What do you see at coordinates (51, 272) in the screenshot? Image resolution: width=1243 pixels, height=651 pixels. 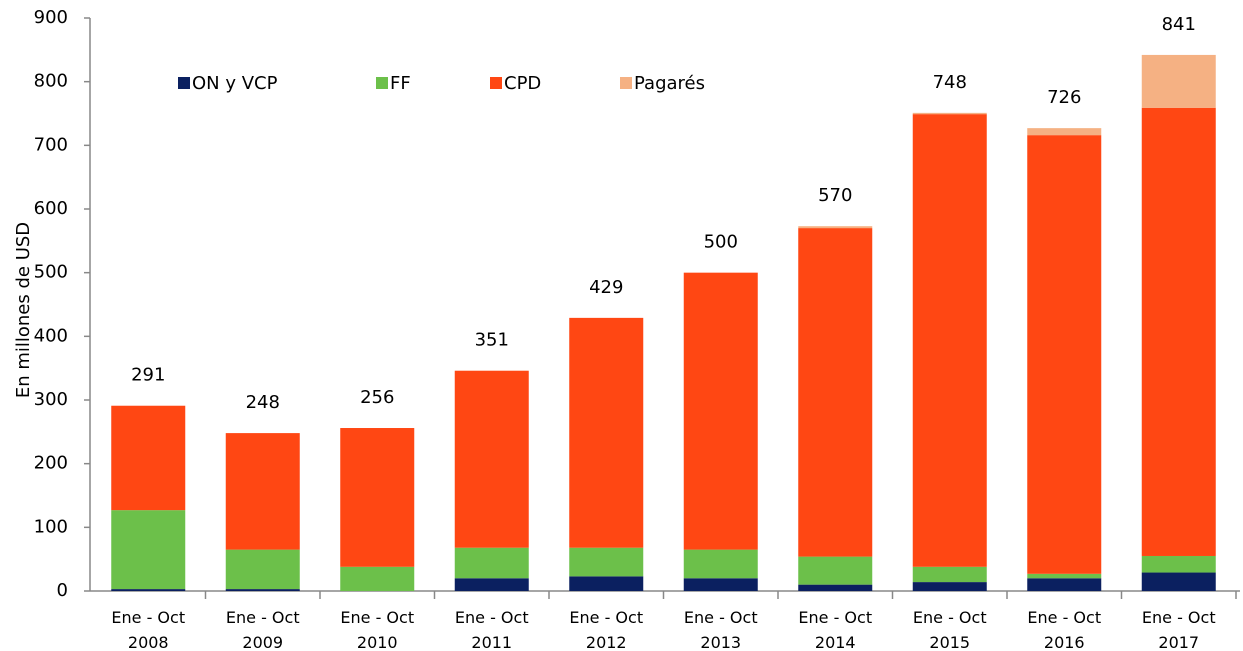 I see `y-tick-label: 500` at bounding box center [51, 272].